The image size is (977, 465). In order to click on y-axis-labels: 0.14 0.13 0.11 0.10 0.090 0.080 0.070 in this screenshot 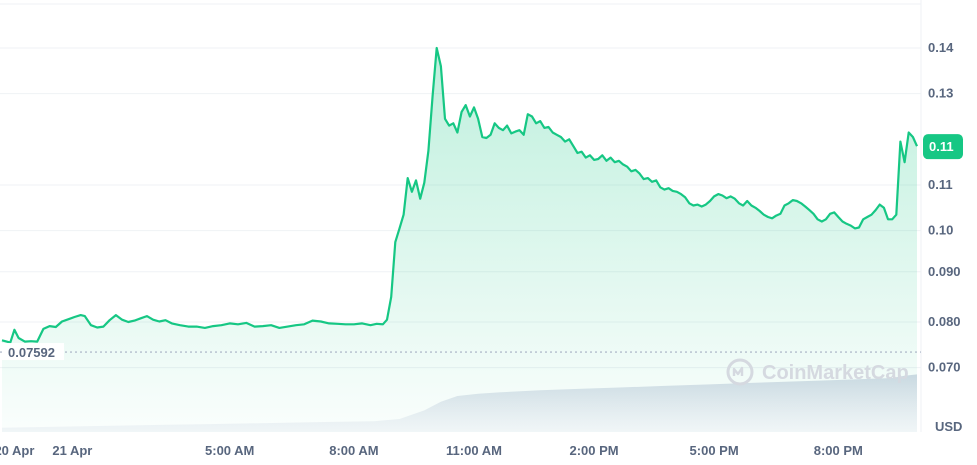, I will do `click(944, 207)`.